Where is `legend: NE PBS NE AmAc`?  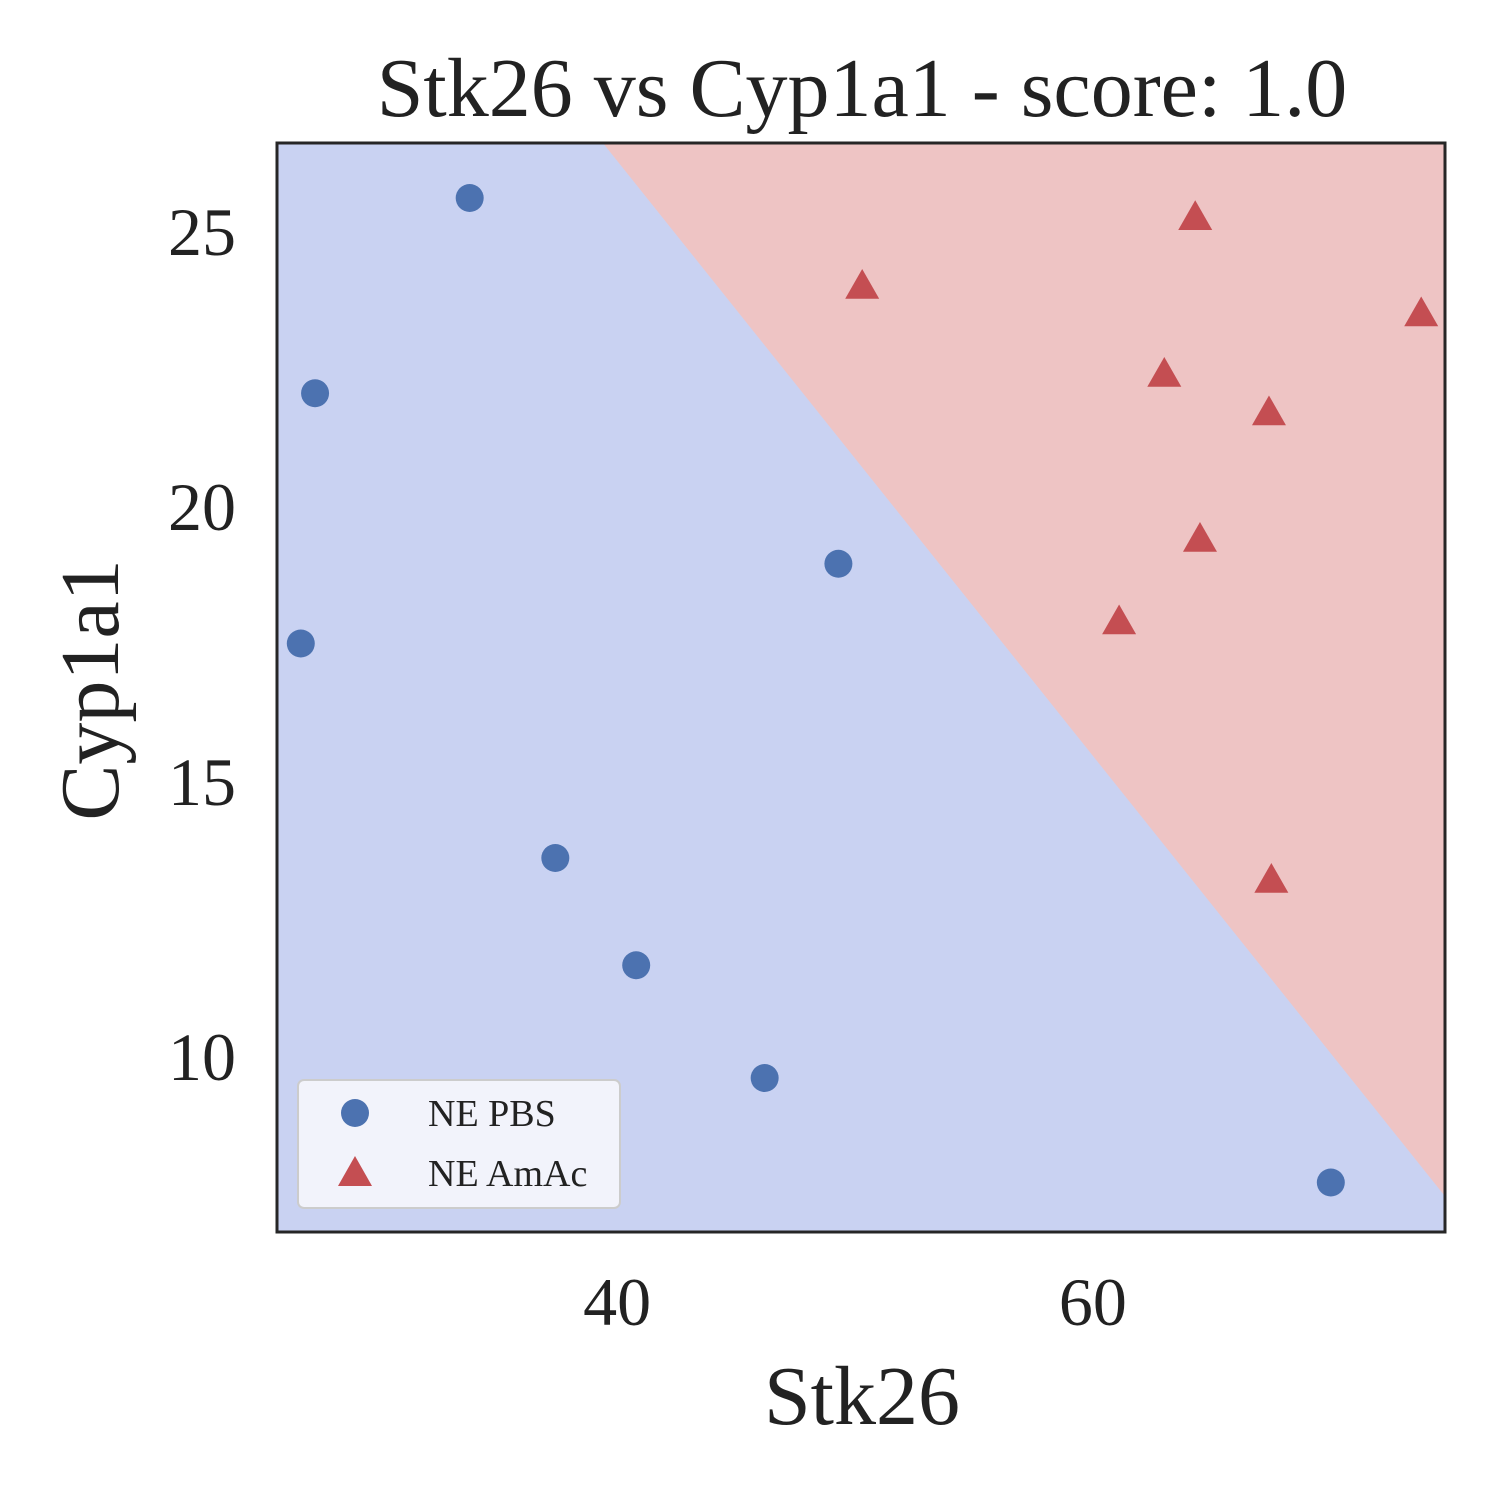
legend: NE PBS NE AmAc is located at coordinates (459, 1144).